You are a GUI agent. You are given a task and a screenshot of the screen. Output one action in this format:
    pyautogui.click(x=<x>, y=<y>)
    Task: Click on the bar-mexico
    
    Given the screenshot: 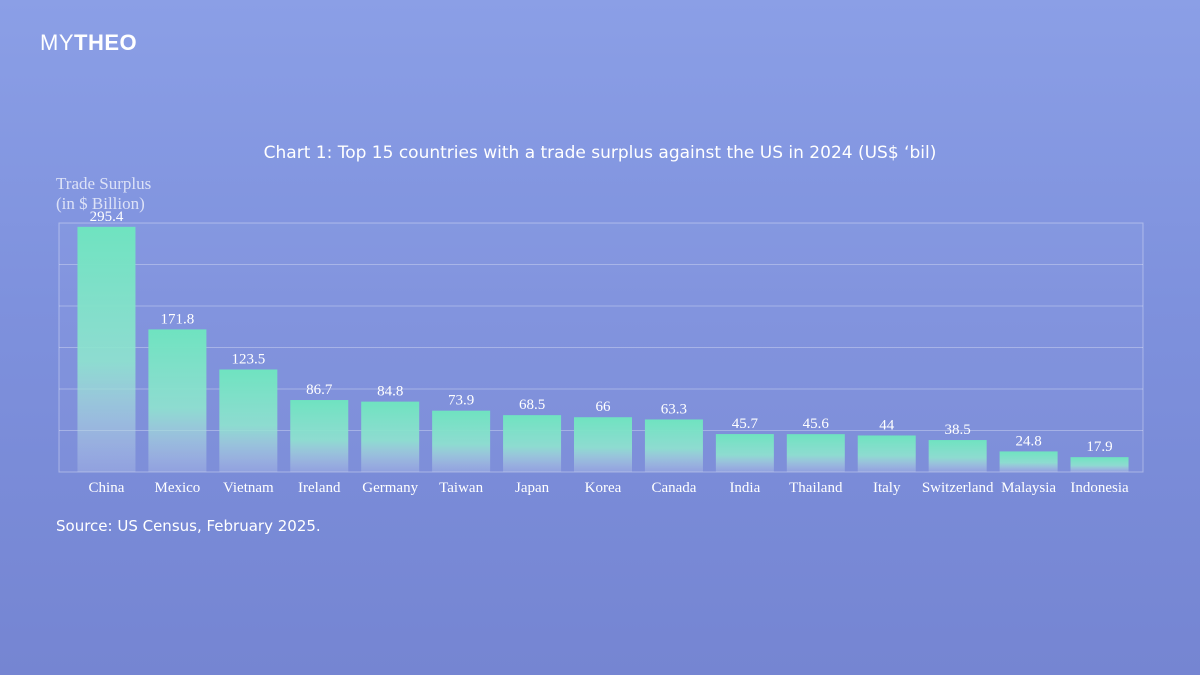 What is the action you would take?
    pyautogui.click(x=177, y=400)
    